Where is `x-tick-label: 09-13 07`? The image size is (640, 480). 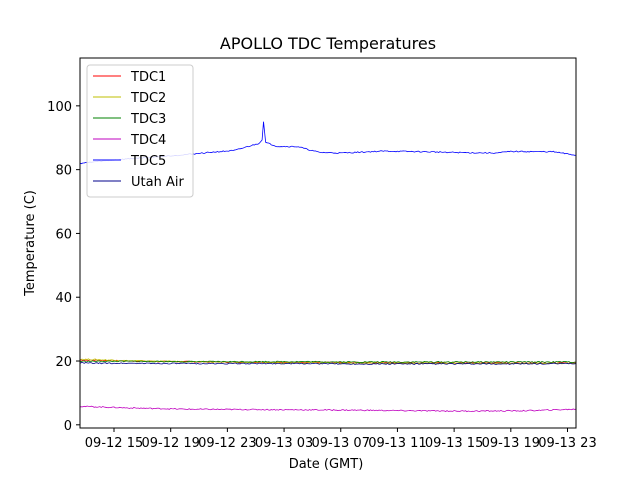
x-tick-label: 09-13 07 is located at coordinates (341, 443).